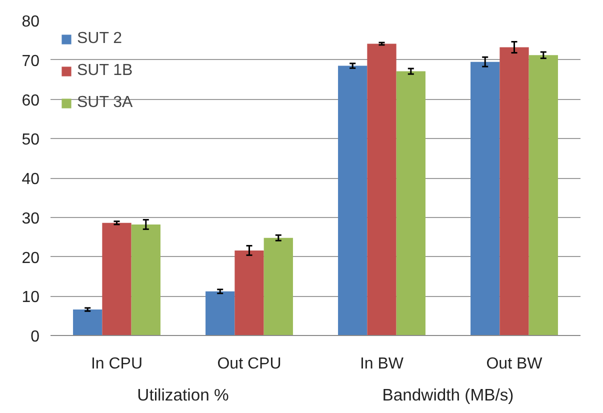  Describe the element at coordinates (31, 61) in the screenshot. I see `y-tick-label: 70` at that location.